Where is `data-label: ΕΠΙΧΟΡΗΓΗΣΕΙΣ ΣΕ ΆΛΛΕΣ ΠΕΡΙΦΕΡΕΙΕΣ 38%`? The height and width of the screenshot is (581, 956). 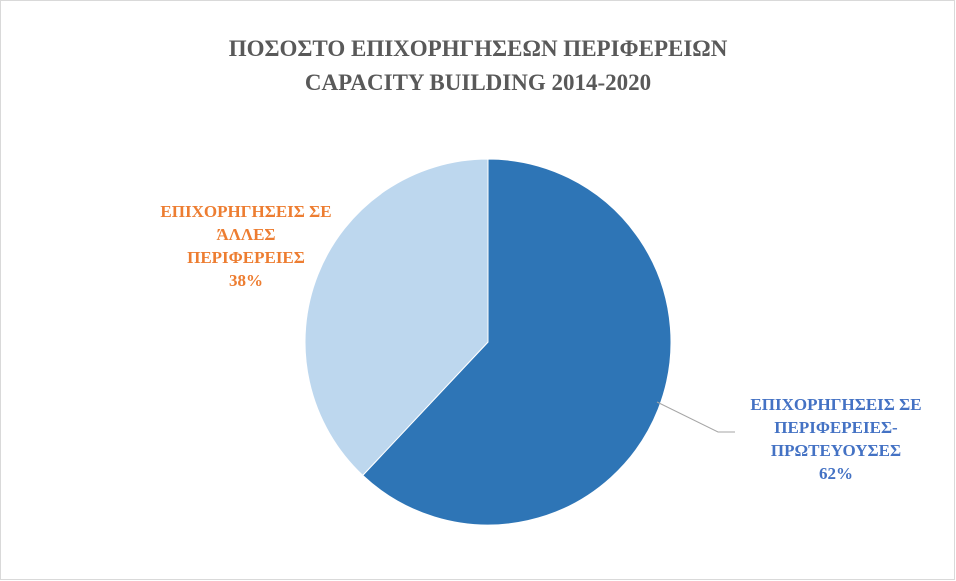 data-label: ΕΠΙΧΟΡΗΓΗΣΕΙΣ ΣΕ ΆΛΛΕΣ ΠΕΡΙΦΕΡΕΙΕΣ 38% is located at coordinates (246, 246).